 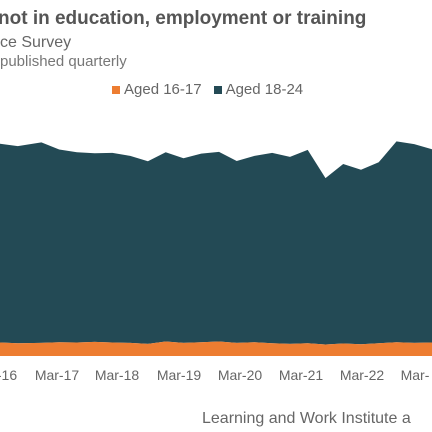 What do you see at coordinates (163, 89) in the screenshot?
I see `legend-label-aged-16-17: Aged 16-17` at bounding box center [163, 89].